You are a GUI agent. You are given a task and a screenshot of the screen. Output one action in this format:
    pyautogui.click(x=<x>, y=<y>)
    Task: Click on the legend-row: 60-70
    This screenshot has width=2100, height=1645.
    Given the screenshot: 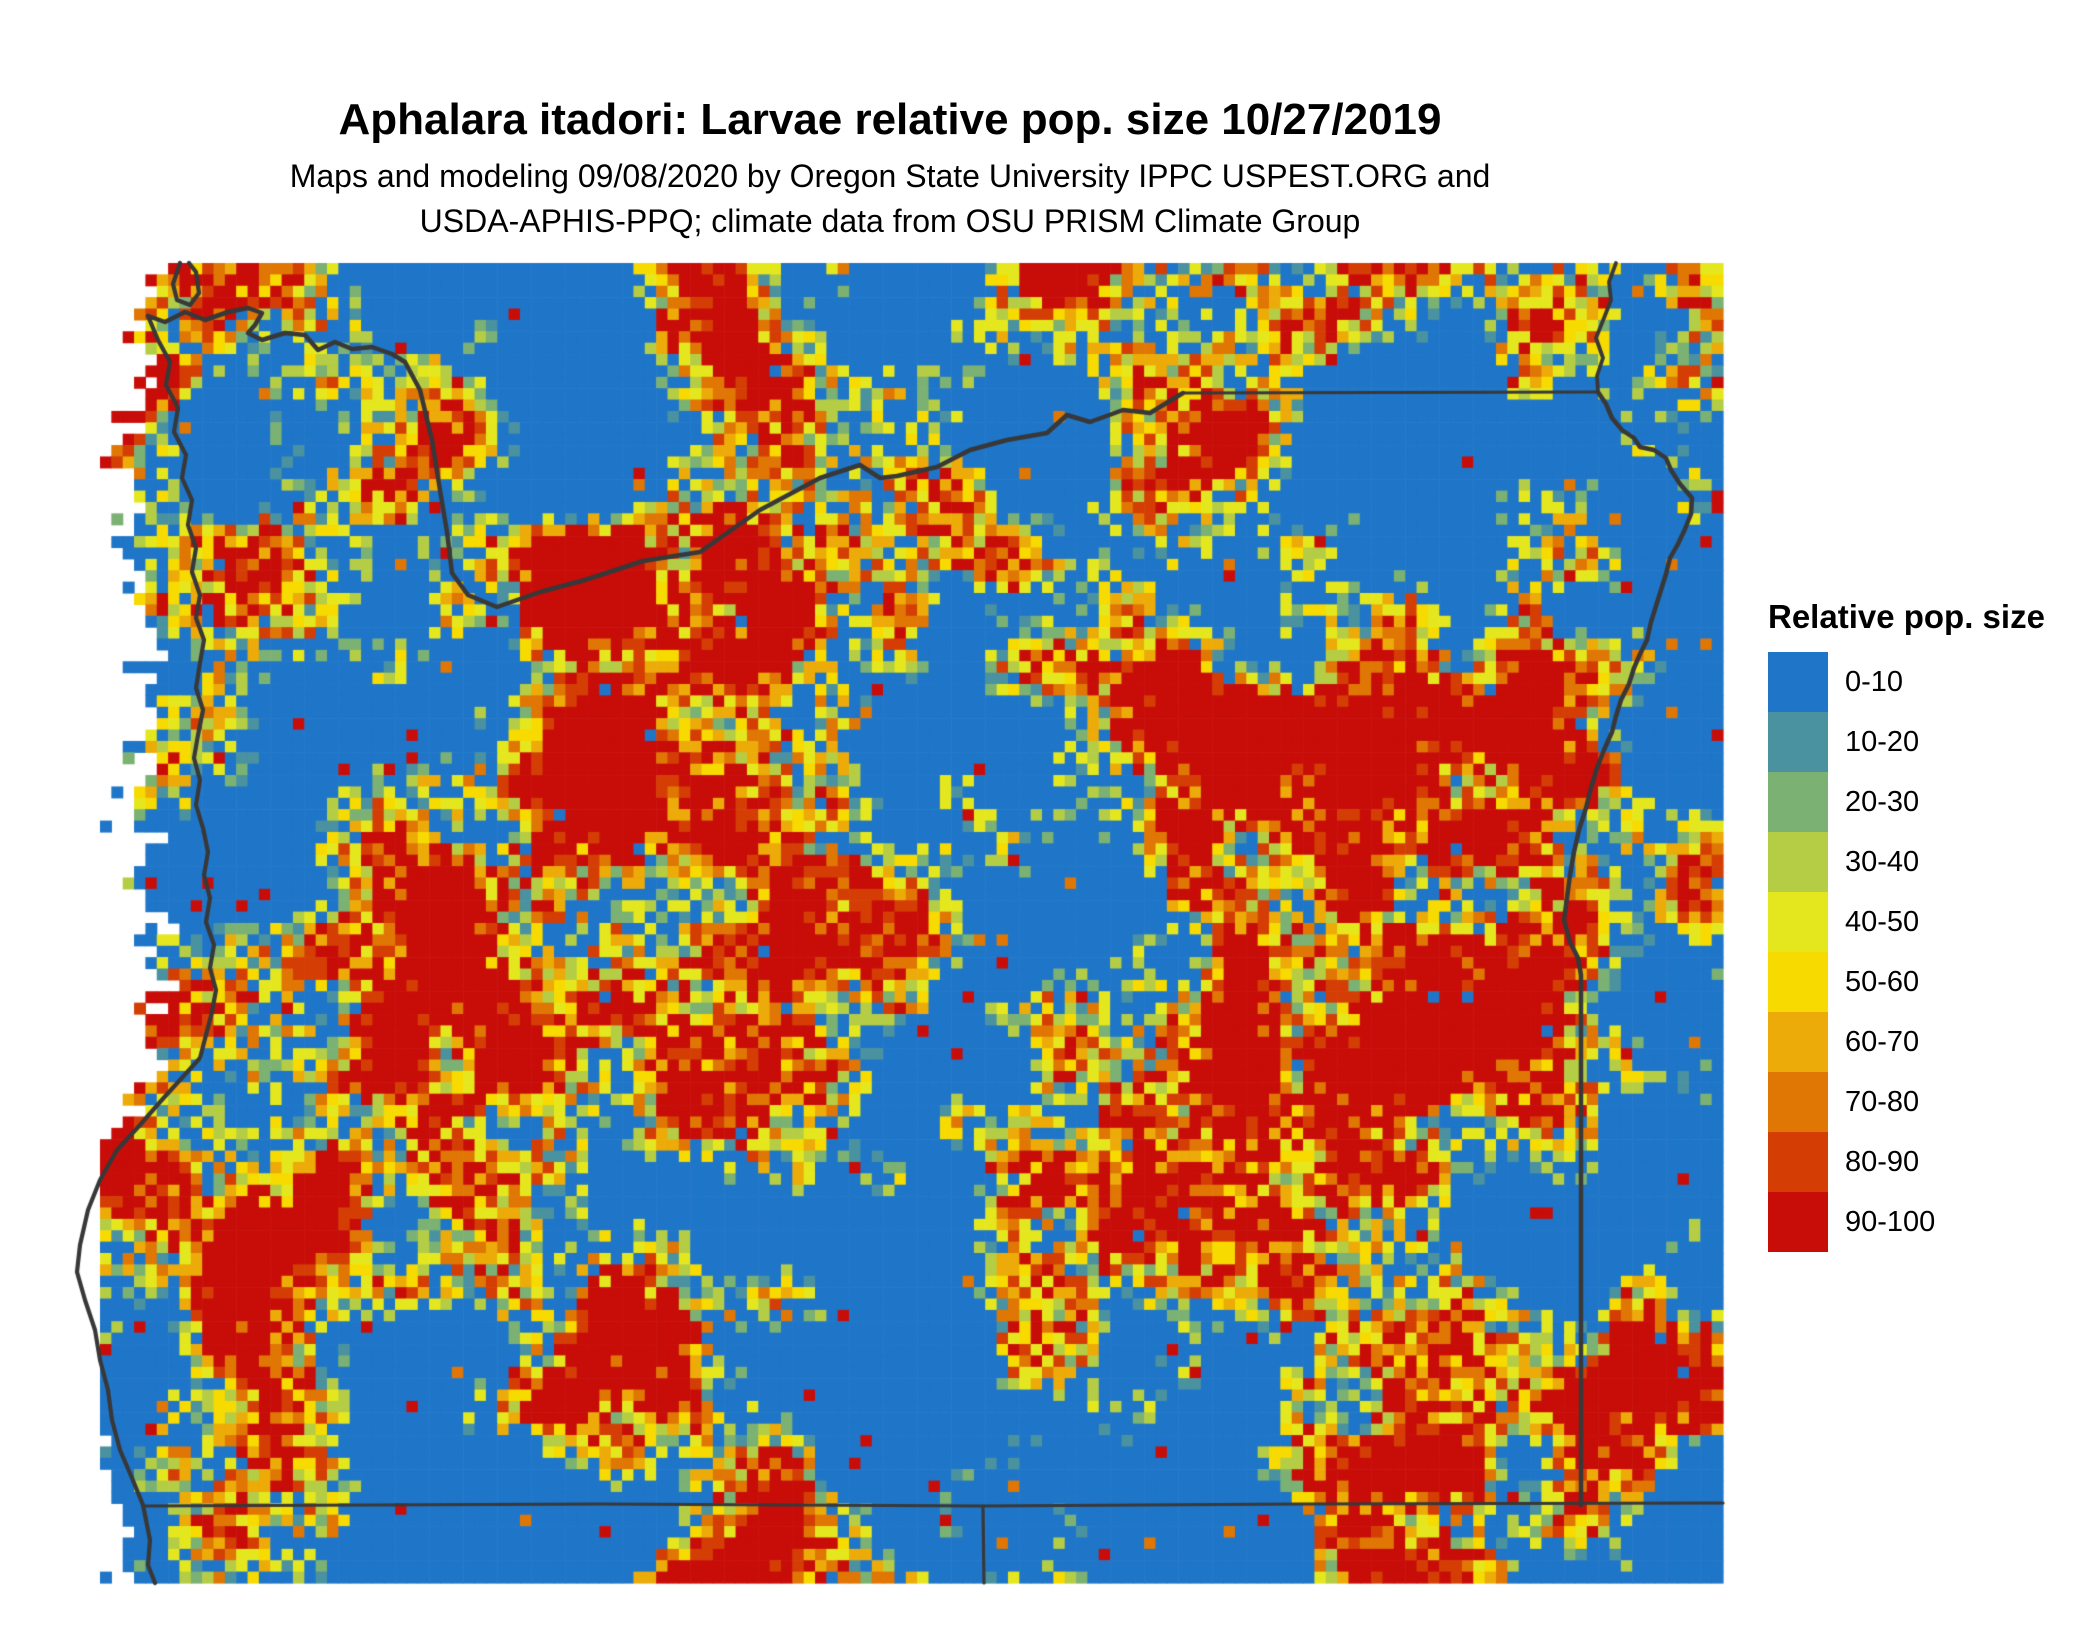 What is the action you would take?
    pyautogui.click(x=1933, y=1042)
    